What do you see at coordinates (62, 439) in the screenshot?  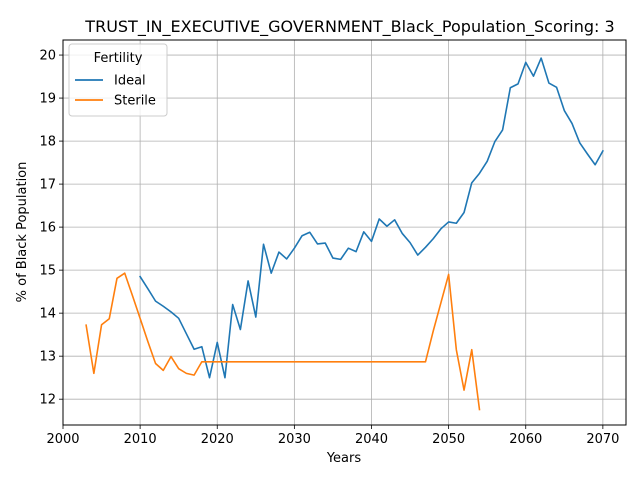 I see `x-tick-label: 2000` at bounding box center [62, 439].